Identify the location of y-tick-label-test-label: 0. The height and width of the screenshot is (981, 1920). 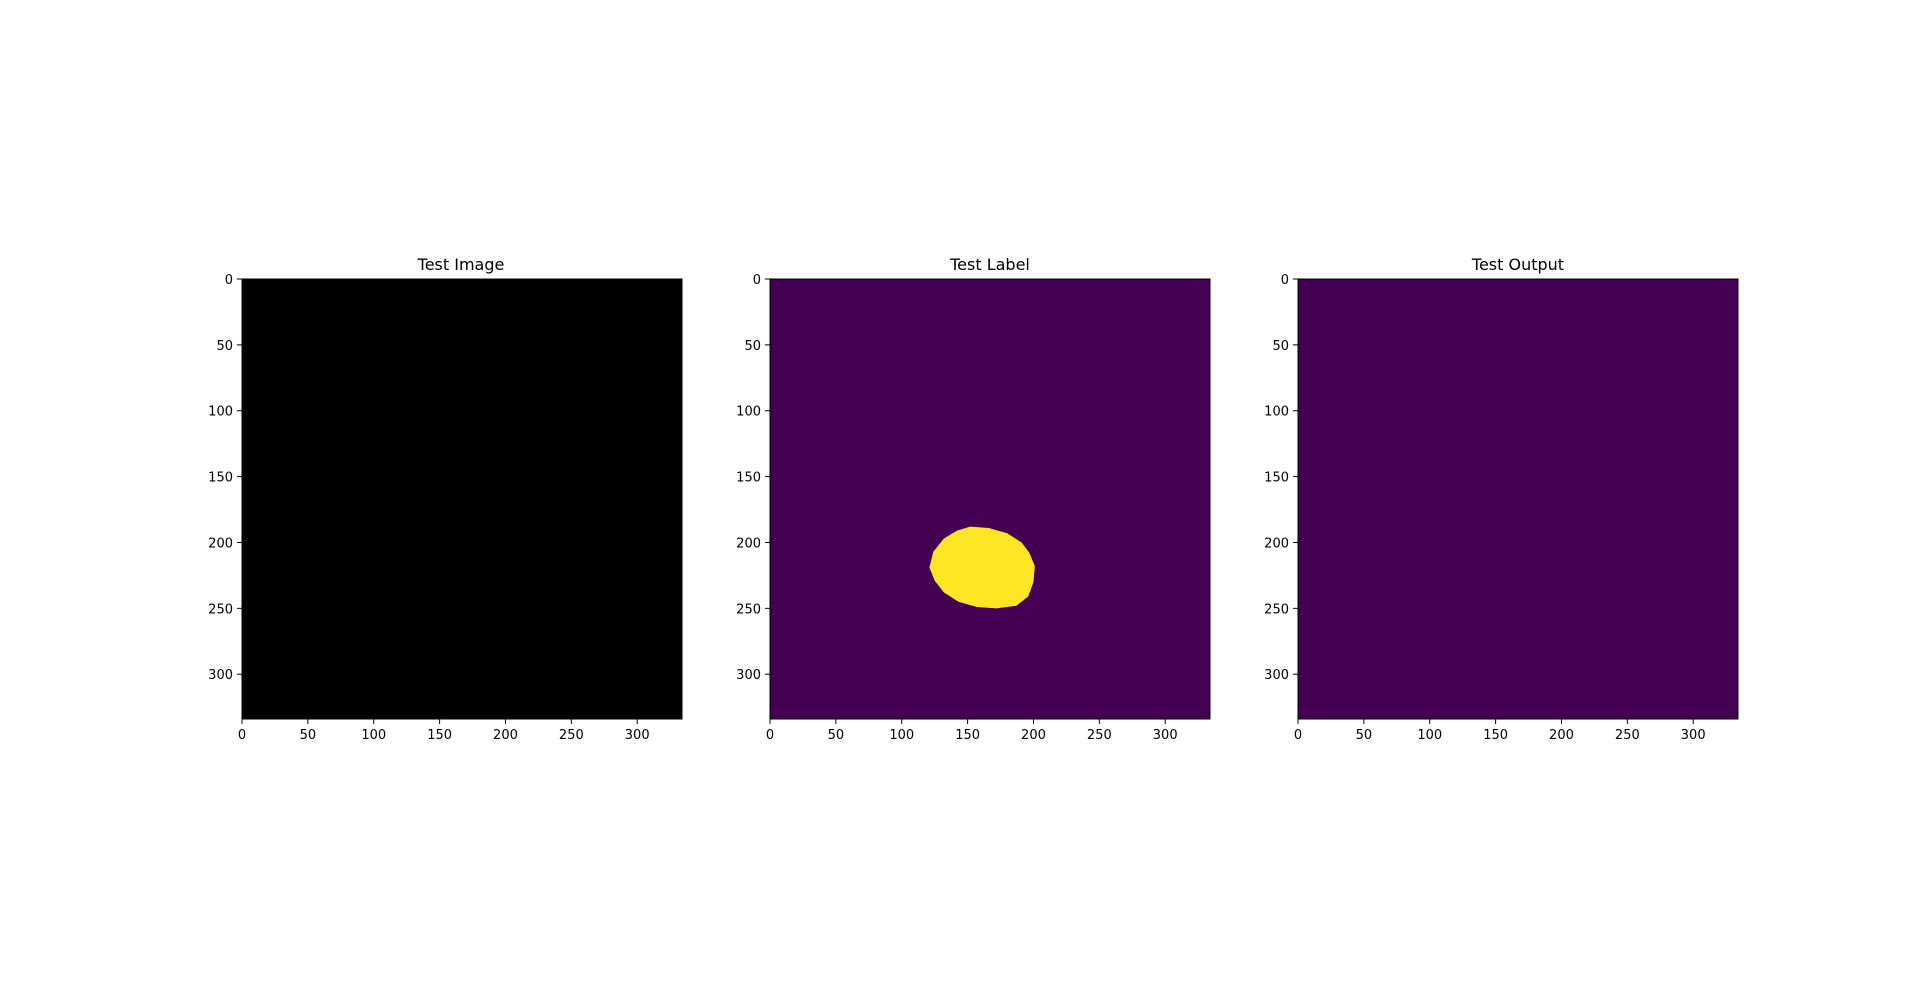
(757, 280).